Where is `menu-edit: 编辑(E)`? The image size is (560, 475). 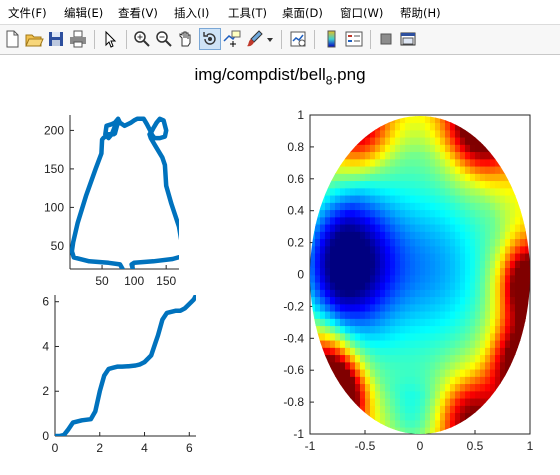
menu-edit: 编辑(E) is located at coordinates (84, 13).